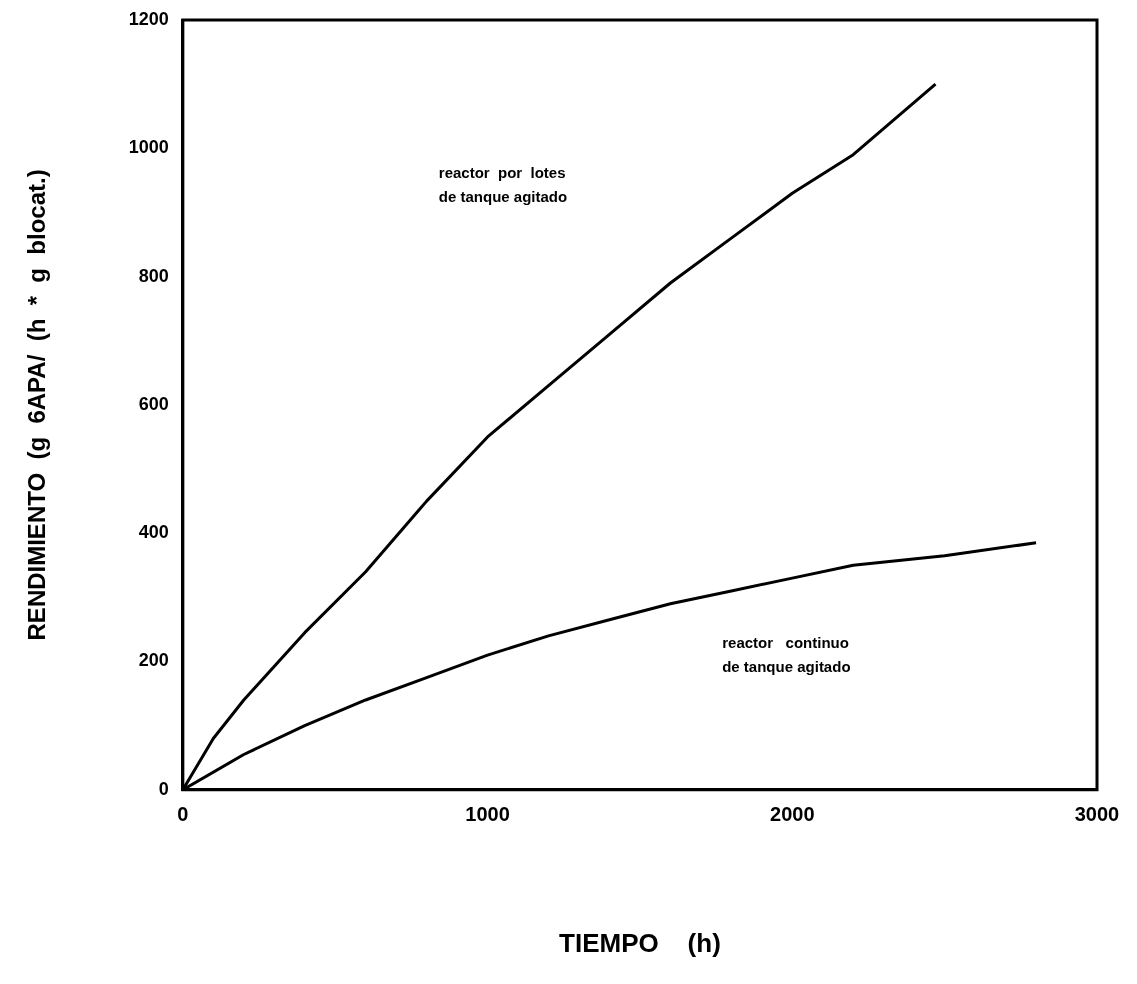  What do you see at coordinates (183, 814) in the screenshot?
I see `x-tick-label: 0` at bounding box center [183, 814].